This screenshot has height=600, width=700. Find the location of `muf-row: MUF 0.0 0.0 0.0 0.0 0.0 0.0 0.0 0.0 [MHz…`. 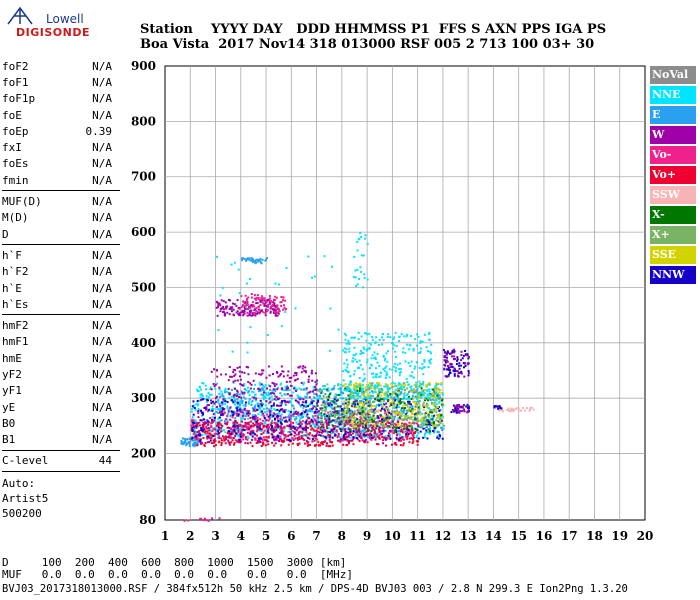

muf-row: MUF 0.0 0.0 0.0 0.0 0.0 0.0 0.0 0.0 [MHz… is located at coordinates (177, 574).